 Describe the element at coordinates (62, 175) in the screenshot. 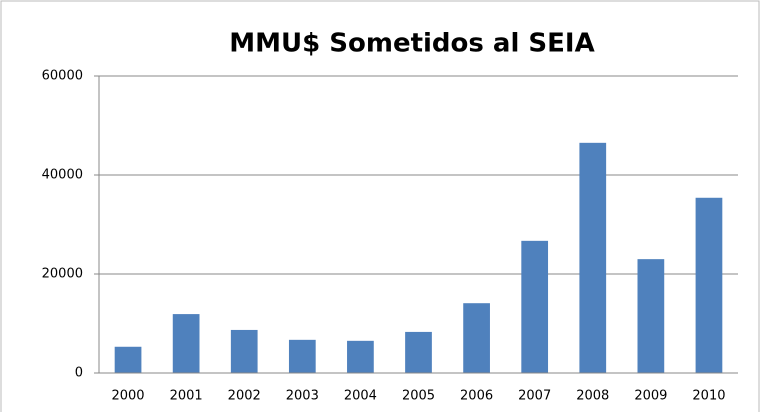

I see `y-tick-label: 40000` at that location.